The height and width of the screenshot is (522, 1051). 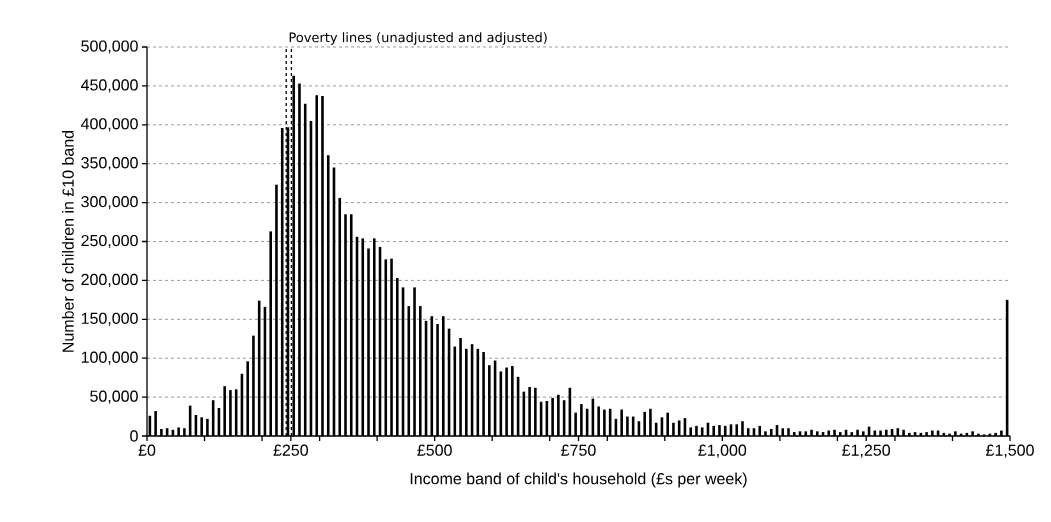 What do you see at coordinates (147, 450) in the screenshot?
I see `x-tick-label: £0` at bounding box center [147, 450].